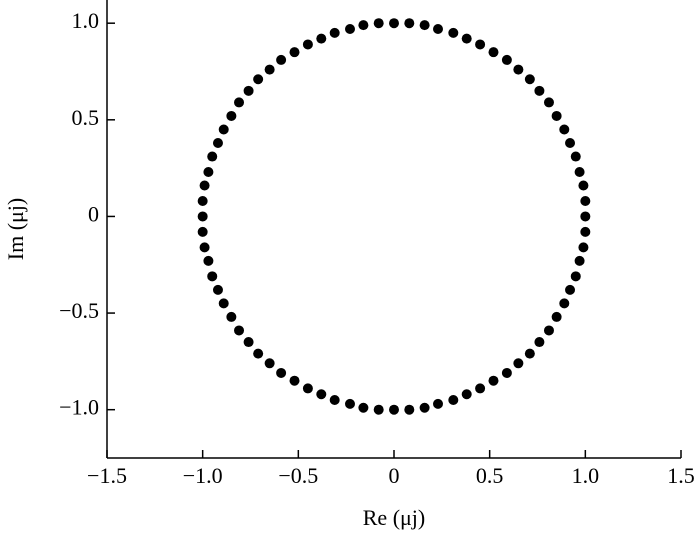  What do you see at coordinates (394, 517) in the screenshot?
I see `x-axis-label: Re (μj)` at bounding box center [394, 517].